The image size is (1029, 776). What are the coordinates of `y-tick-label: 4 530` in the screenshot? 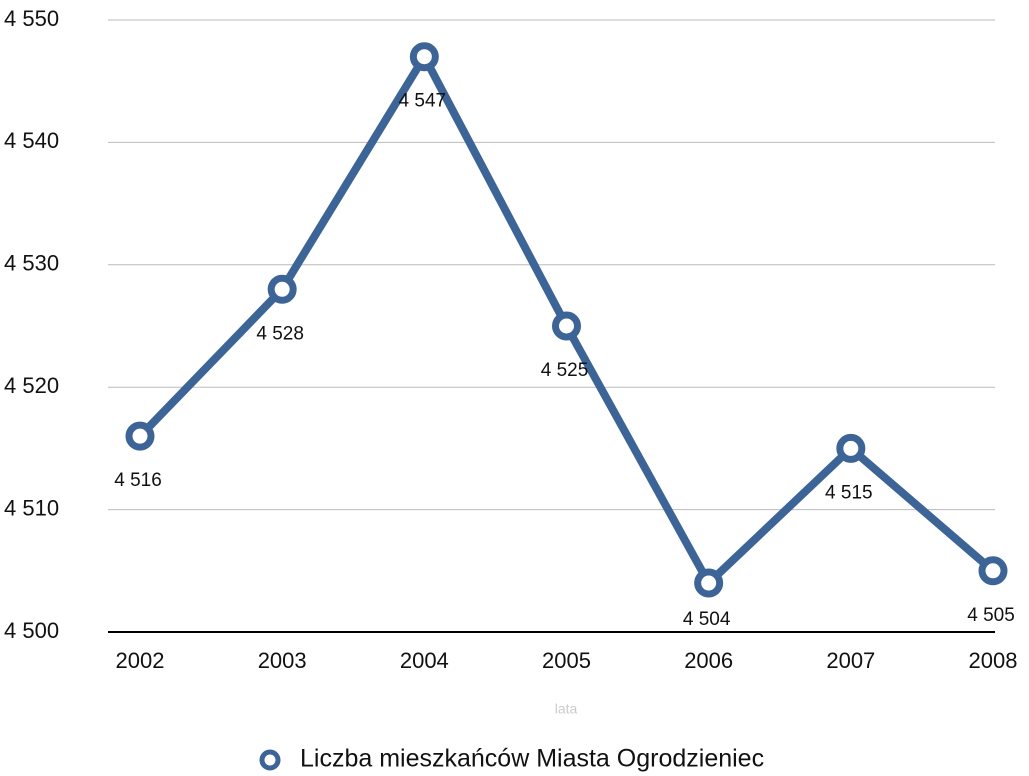 It's located at (31, 263).